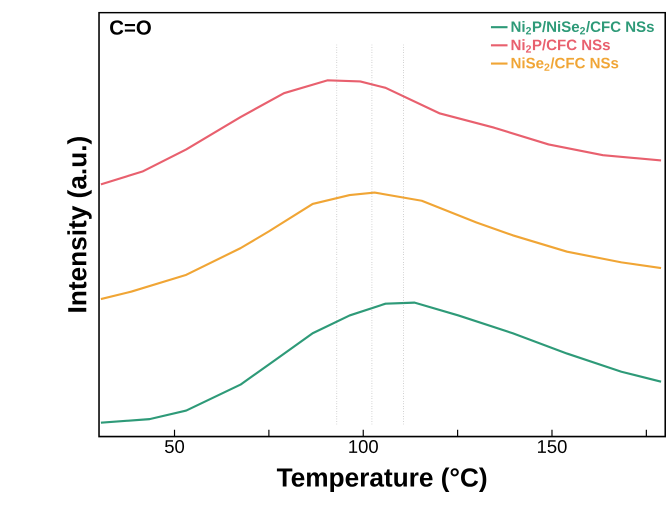 This screenshot has height=524, width=666. Describe the element at coordinates (565, 64) in the screenshot. I see `legend-label: NiSe$_{2}$/CFC NSs` at that location.